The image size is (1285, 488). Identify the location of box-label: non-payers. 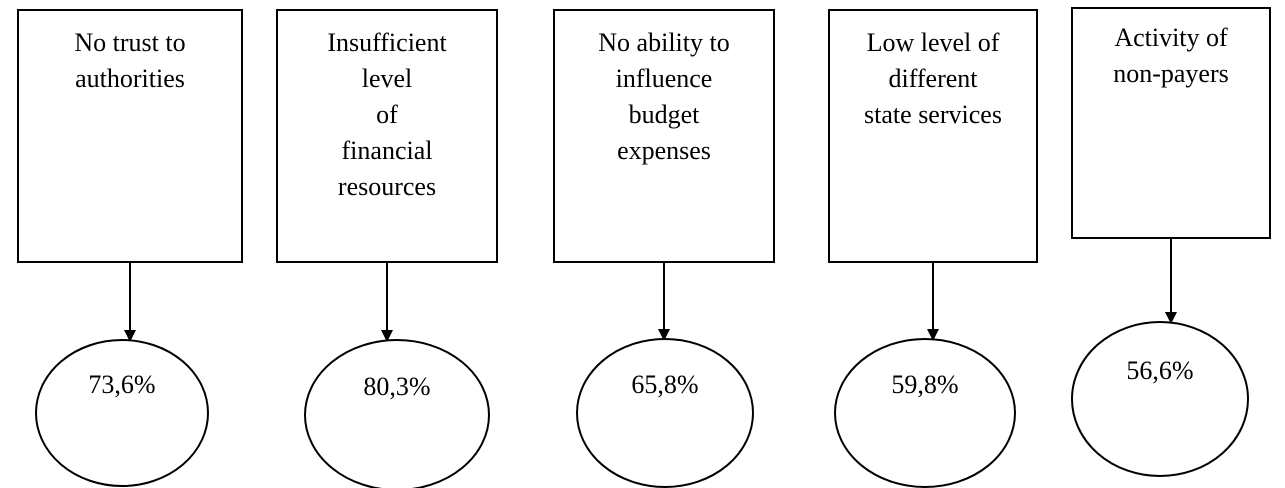
(1171, 73).